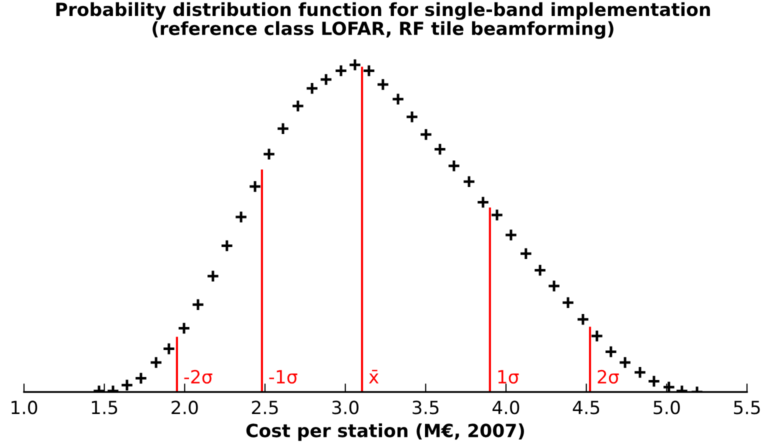 The width and height of the screenshot is (766, 446). What do you see at coordinates (425, 407) in the screenshot?
I see `x-tick-label: 3.5` at bounding box center [425, 407].